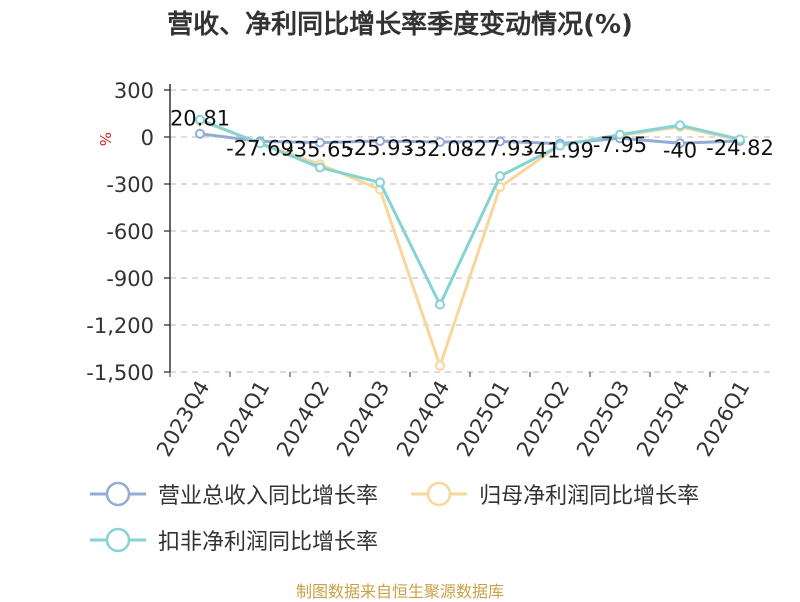  Describe the element at coordinates (118, 540) in the screenshot. I see `legend-marker-deducted-profit` at that location.